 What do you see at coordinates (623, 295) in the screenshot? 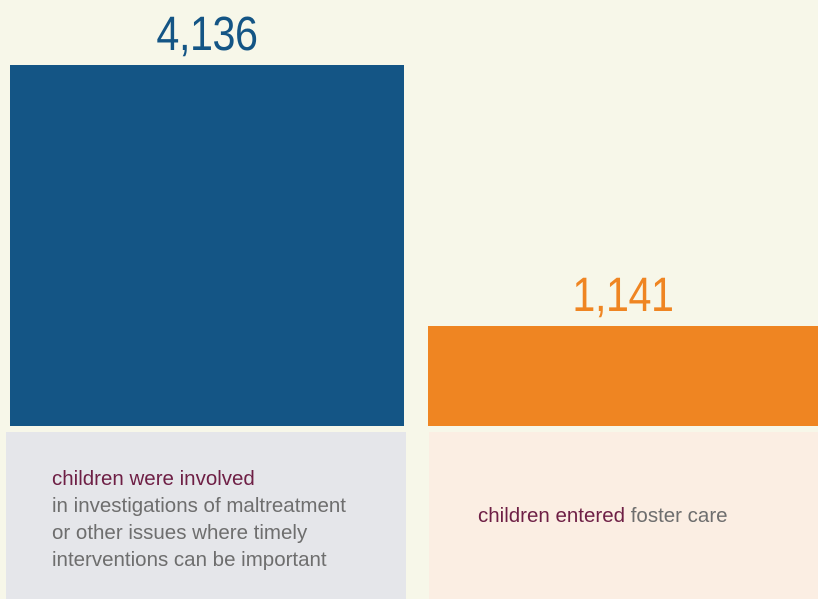
I see `value-label-children-entered: 1,141` at bounding box center [623, 295].